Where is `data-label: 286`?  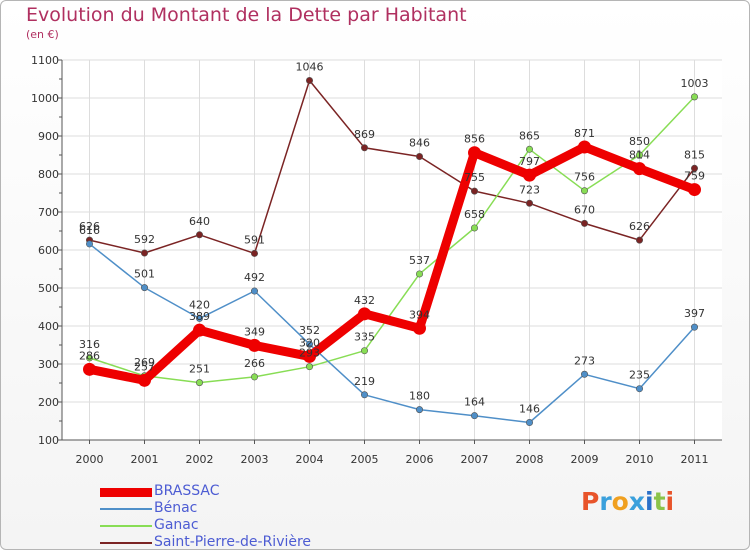
data-label: 286 is located at coordinates (89, 355).